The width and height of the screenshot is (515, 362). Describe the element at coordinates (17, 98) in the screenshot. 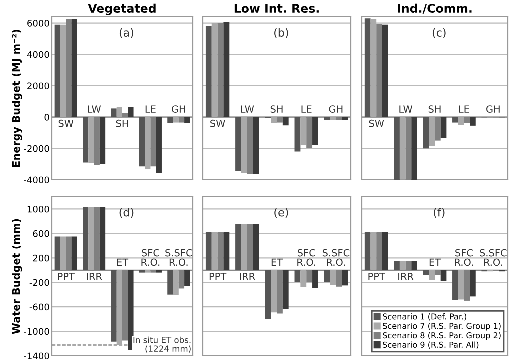

I see `y-axis-title: Energy Budget (MJ m⁻²)` at that location.